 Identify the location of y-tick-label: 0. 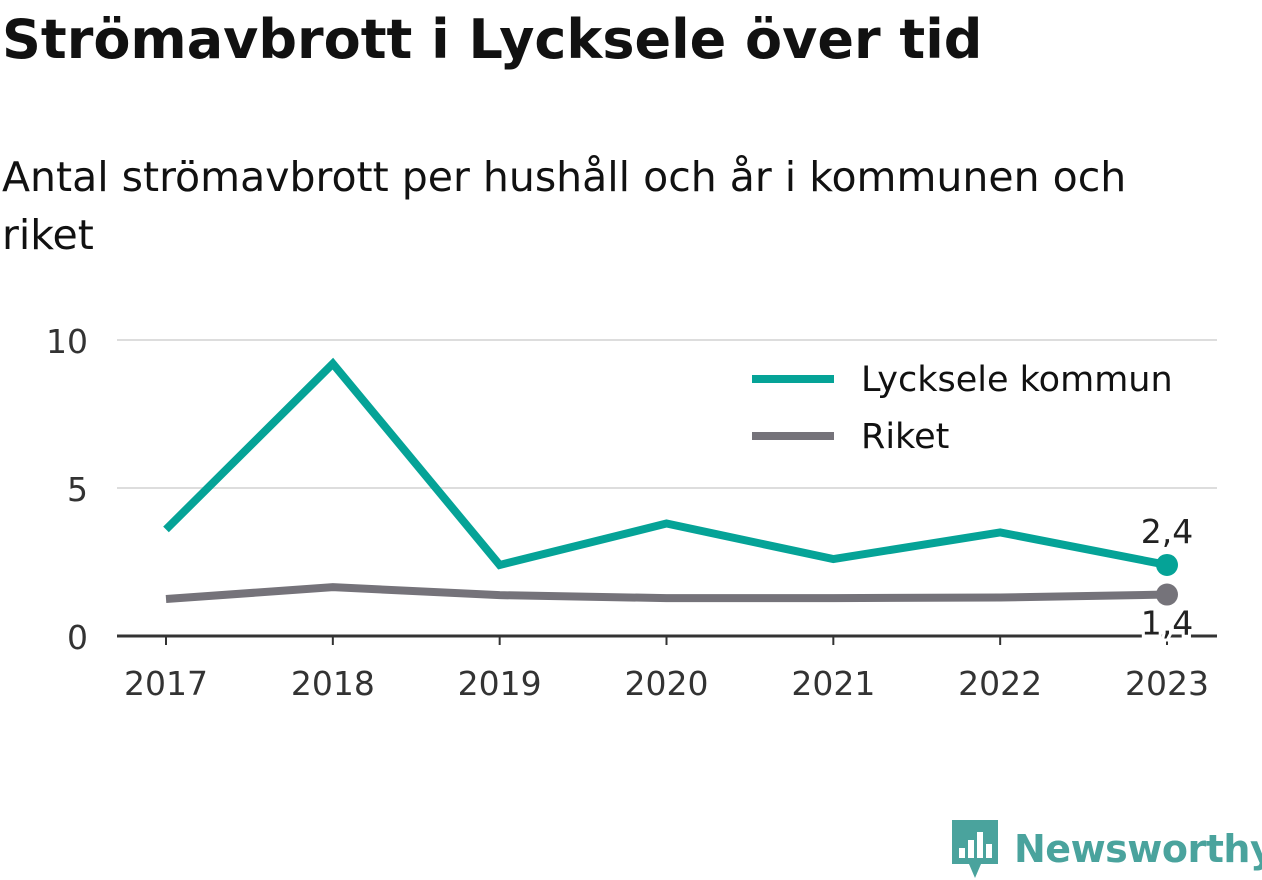
(77, 637).